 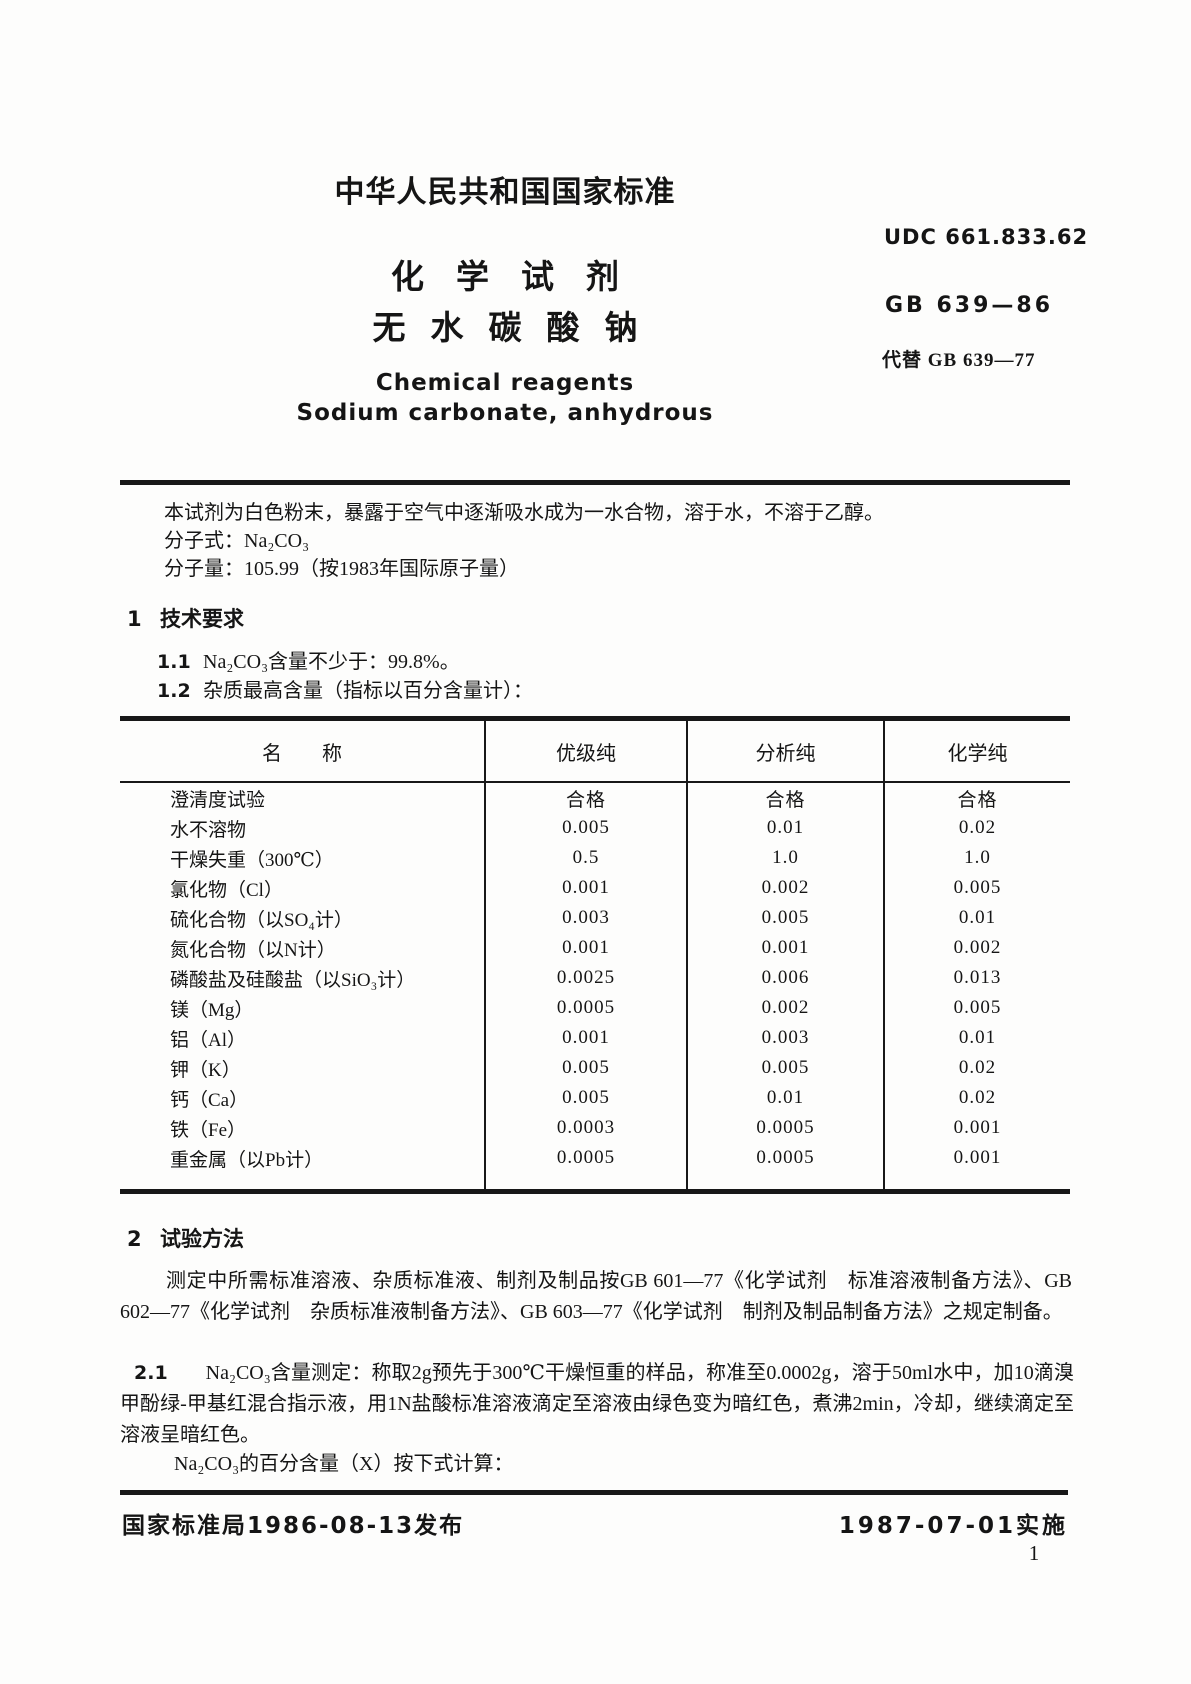 I want to click on table-header-row: 名 称 优级纯 分析纯 化学纯, so click(x=595, y=750).